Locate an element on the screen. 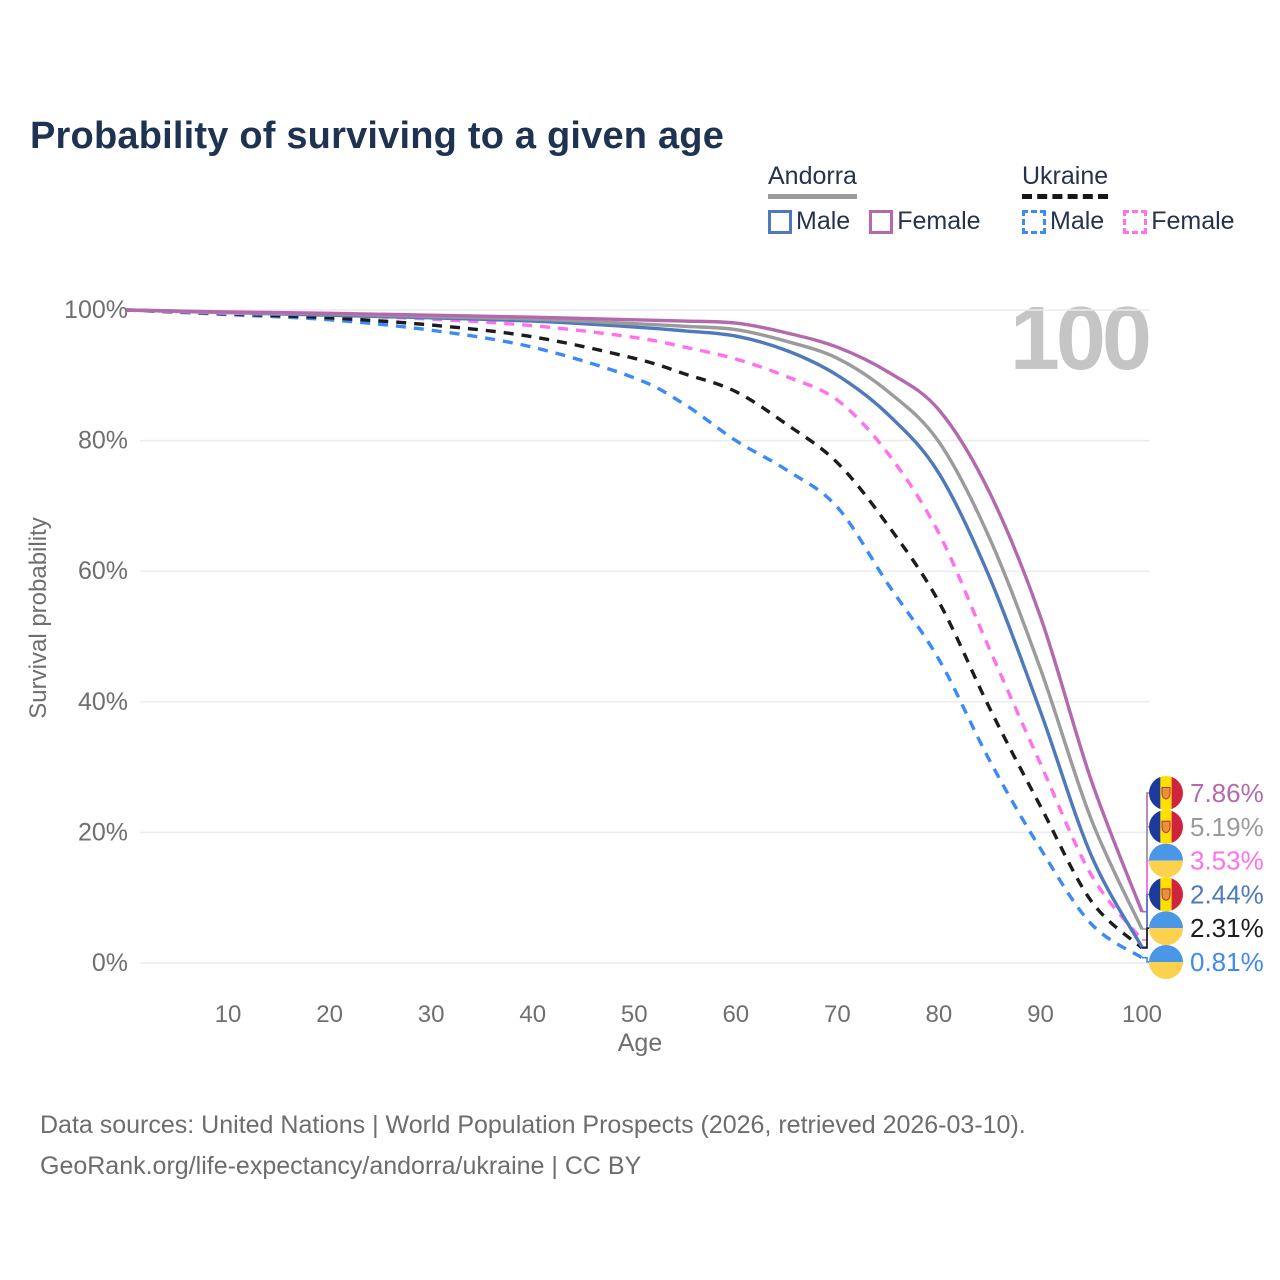  page-title: Probability of surviving to a given age is located at coordinates (377, 136).